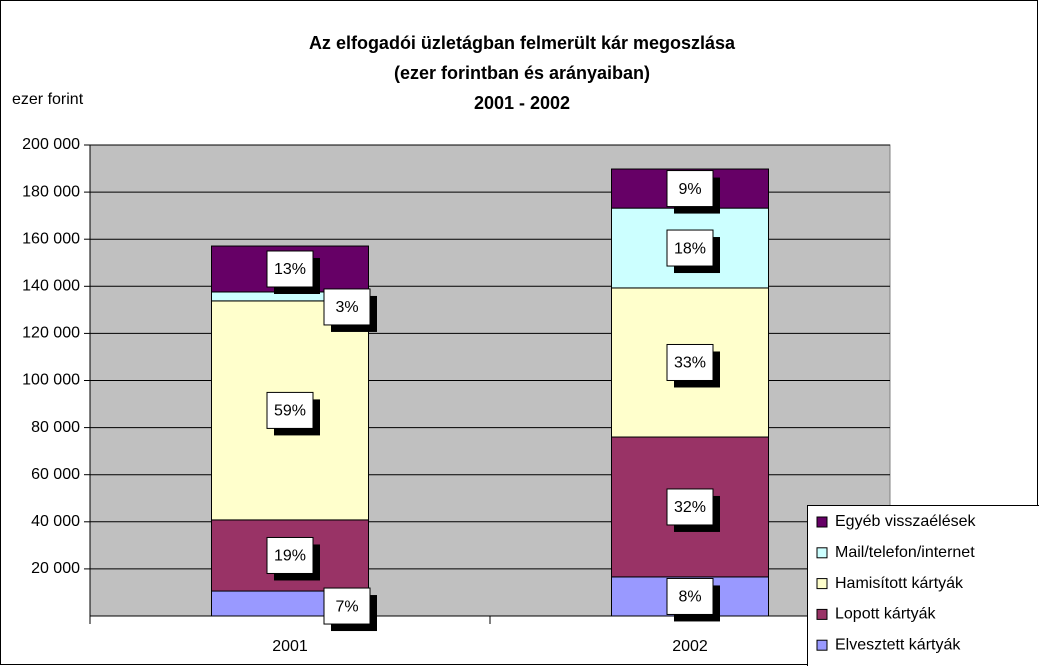 The image size is (1039, 666). Describe the element at coordinates (522, 73) in the screenshot. I see `chart-title: (ezer forintban és arányaiban)` at that location.